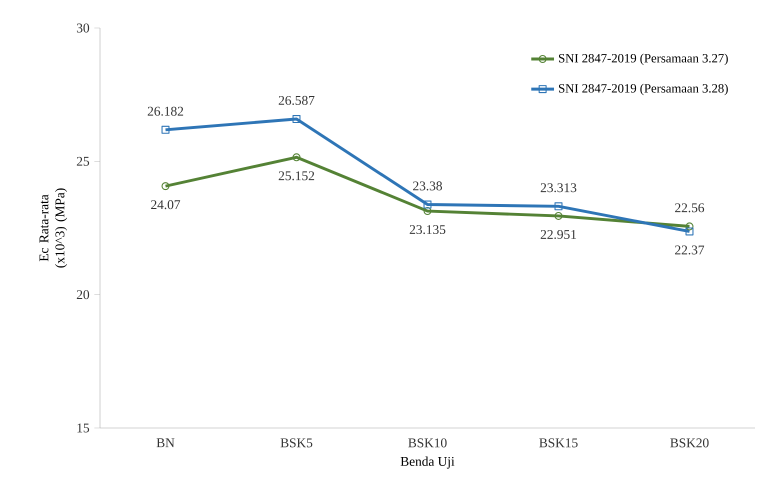  I want to click on x-tick-label: BSK20, so click(689, 443).